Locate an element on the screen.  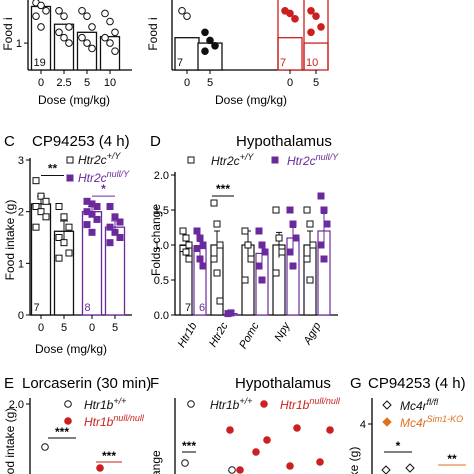
n-label-a: 19 is located at coordinates (40, 63).